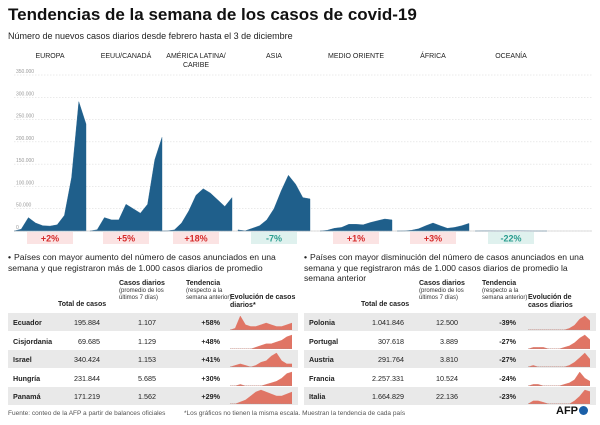  Describe the element at coordinates (572, 411) in the screenshot. I see `afp-logo: AFP` at that location.